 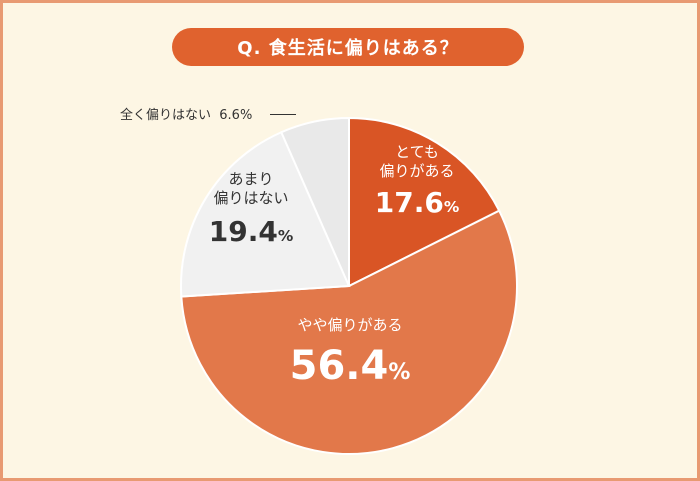 I want to click on slice-label-totemo: とても 偏りがある 17.6%, so click(x=417, y=181).